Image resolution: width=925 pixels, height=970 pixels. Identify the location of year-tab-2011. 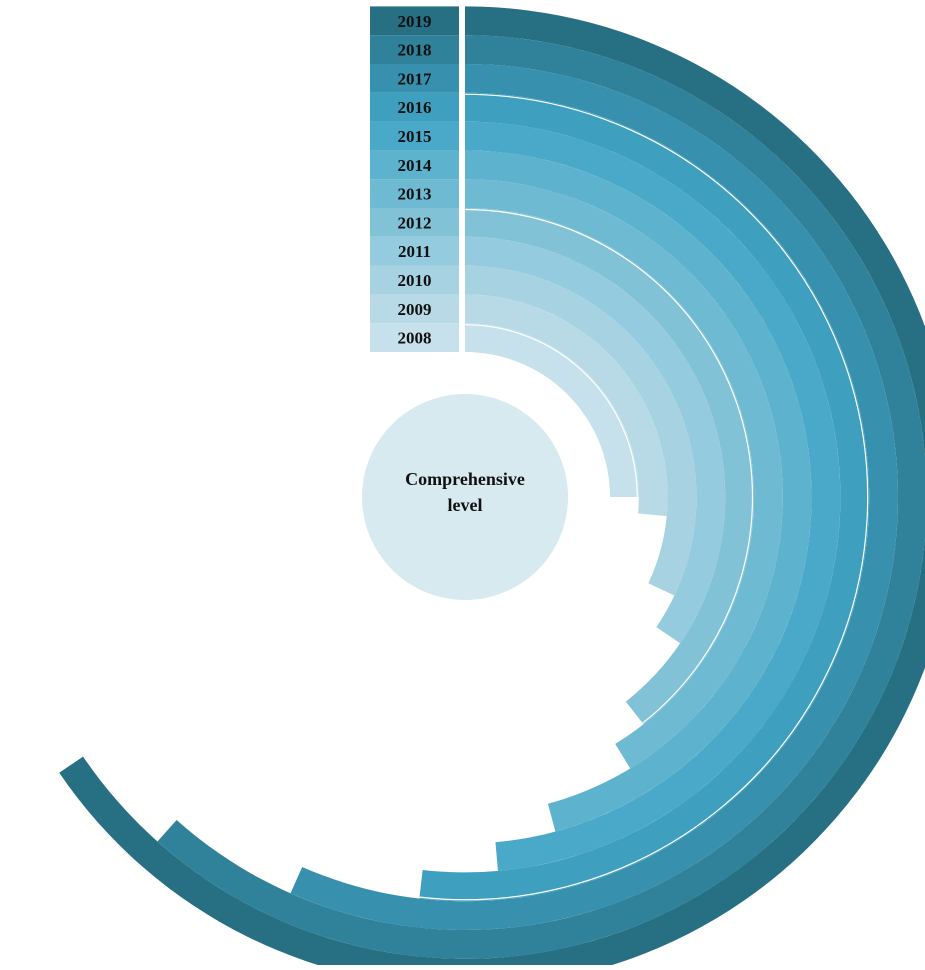
(414, 251).